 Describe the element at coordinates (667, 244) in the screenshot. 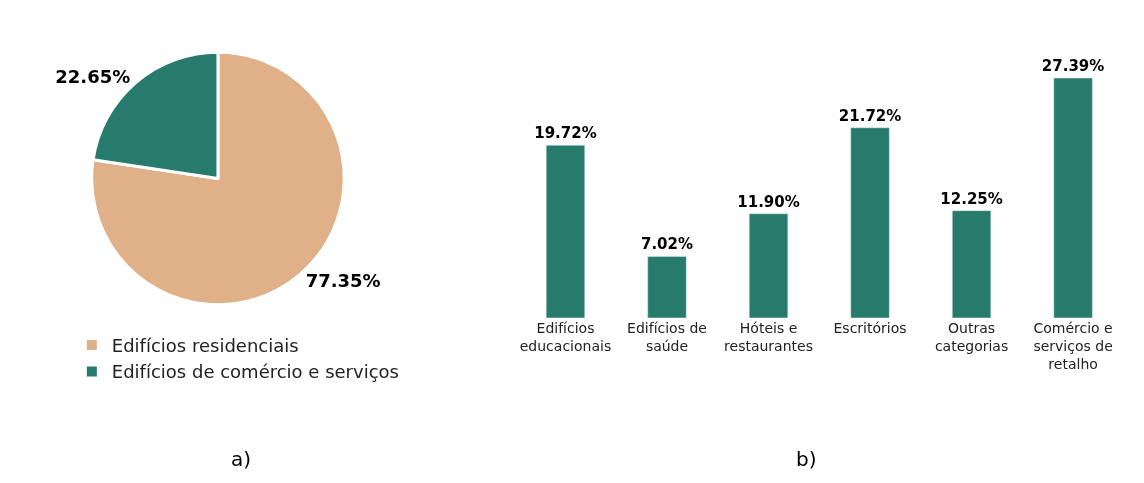

I see `data-label: 7.02%` at that location.